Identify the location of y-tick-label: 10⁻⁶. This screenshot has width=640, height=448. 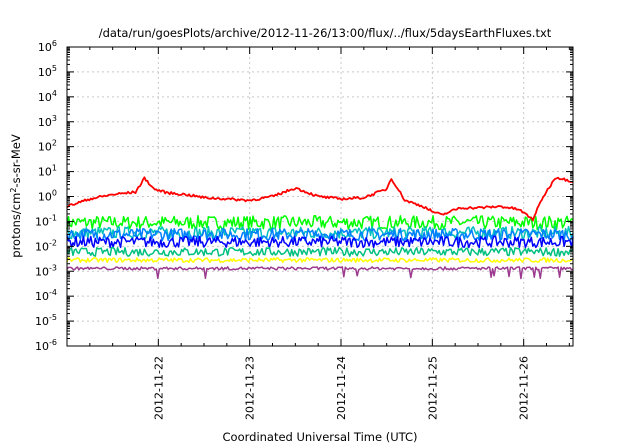
(46, 345).